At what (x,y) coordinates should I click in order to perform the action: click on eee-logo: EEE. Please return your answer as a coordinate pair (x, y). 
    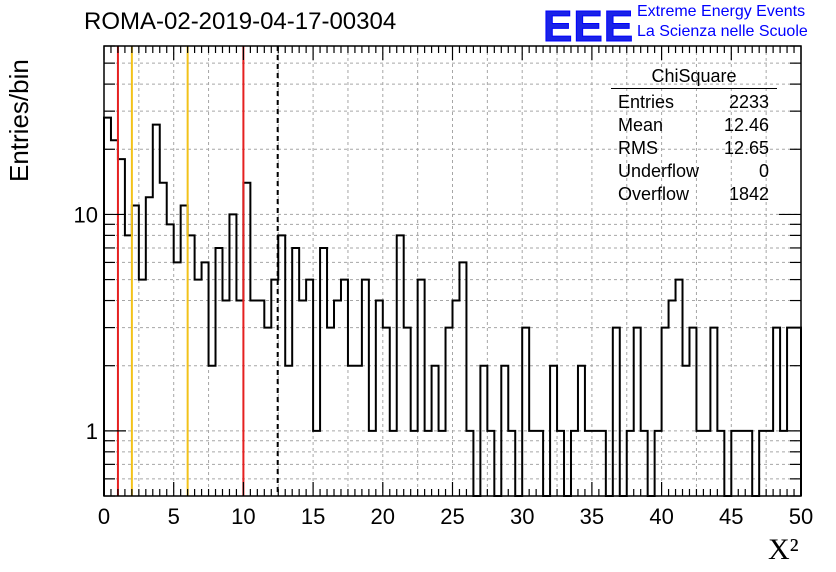
    Looking at the image, I should click on (588, 27).